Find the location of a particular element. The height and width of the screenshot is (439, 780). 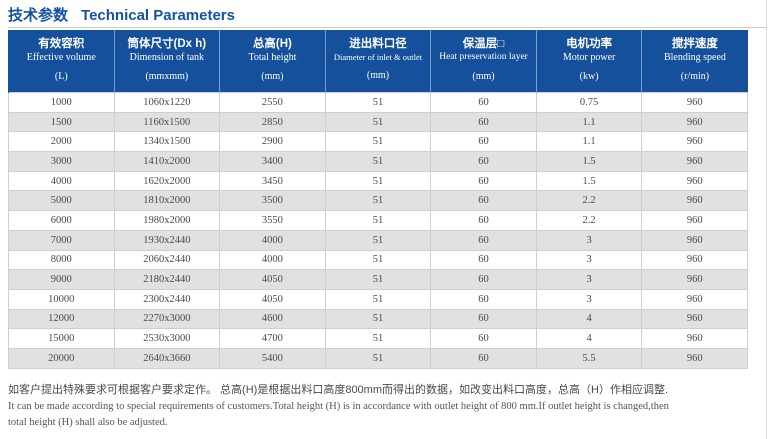

table-cell: 2300x2440 is located at coordinates (167, 299).